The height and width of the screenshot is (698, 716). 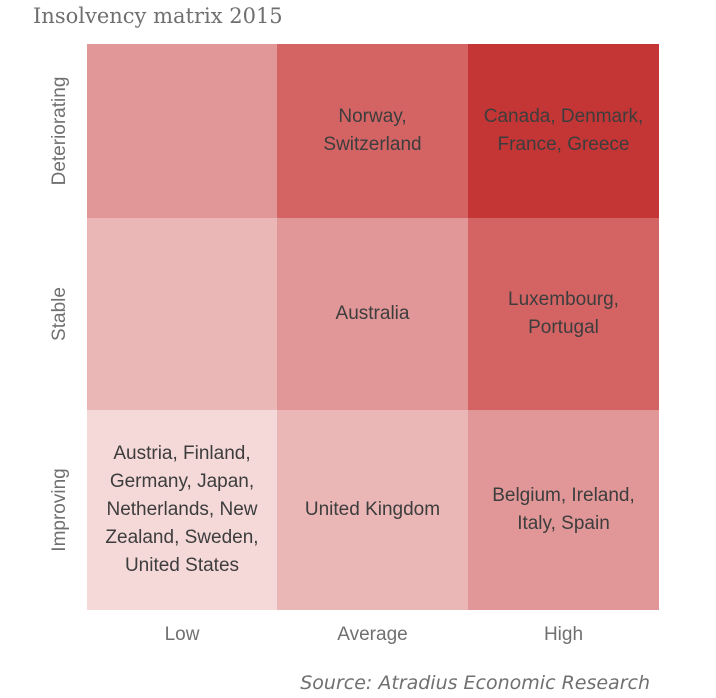 I want to click on y-axis-label: Stable, so click(x=59, y=314).